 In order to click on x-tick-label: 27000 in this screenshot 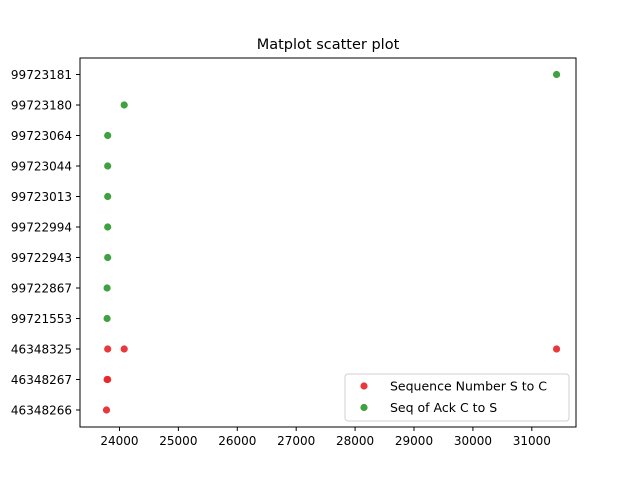, I will do `click(296, 441)`.